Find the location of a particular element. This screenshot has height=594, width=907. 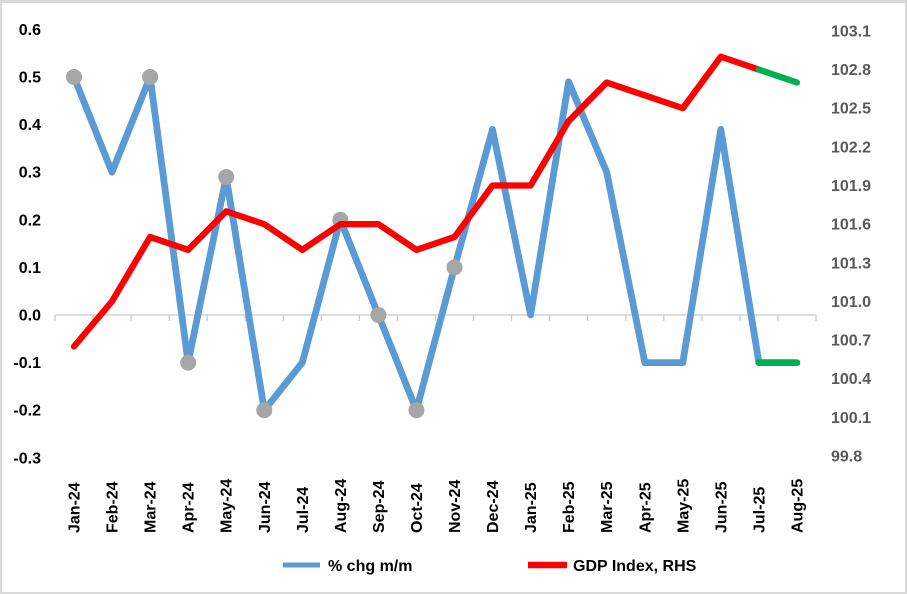

right-axis-tick-label: 101.9 is located at coordinates (851, 186).